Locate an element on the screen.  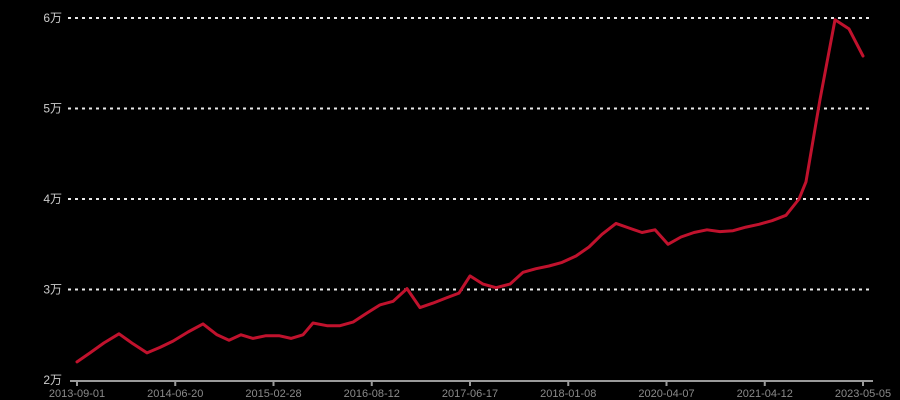
y-axis-label: 5万 is located at coordinates (52, 109).